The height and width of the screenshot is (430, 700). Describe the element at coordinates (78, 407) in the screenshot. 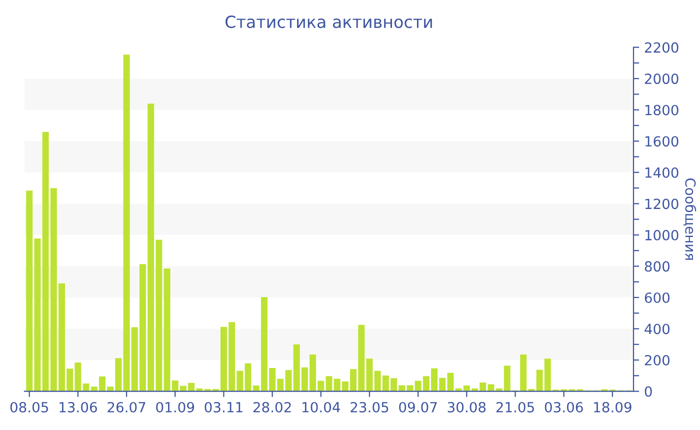

I see `x-tick-label: 13.06` at that location.